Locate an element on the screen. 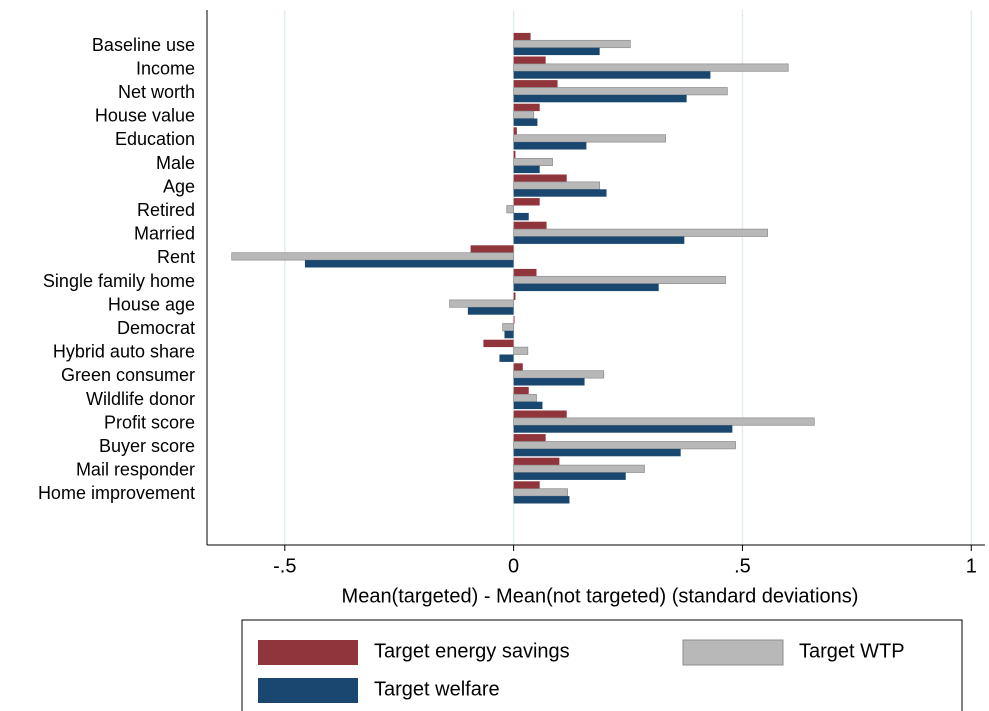  legend-box is located at coordinates (602, 665).